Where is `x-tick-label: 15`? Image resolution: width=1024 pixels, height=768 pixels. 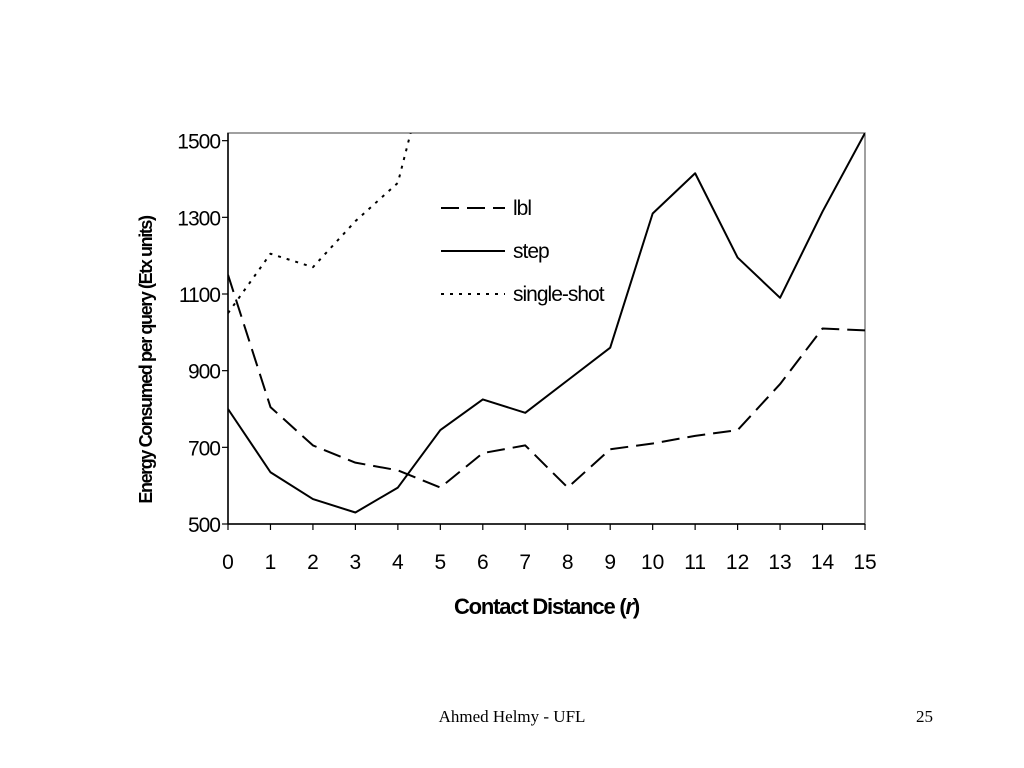
x-tick-label: 15 is located at coordinates (864, 562).